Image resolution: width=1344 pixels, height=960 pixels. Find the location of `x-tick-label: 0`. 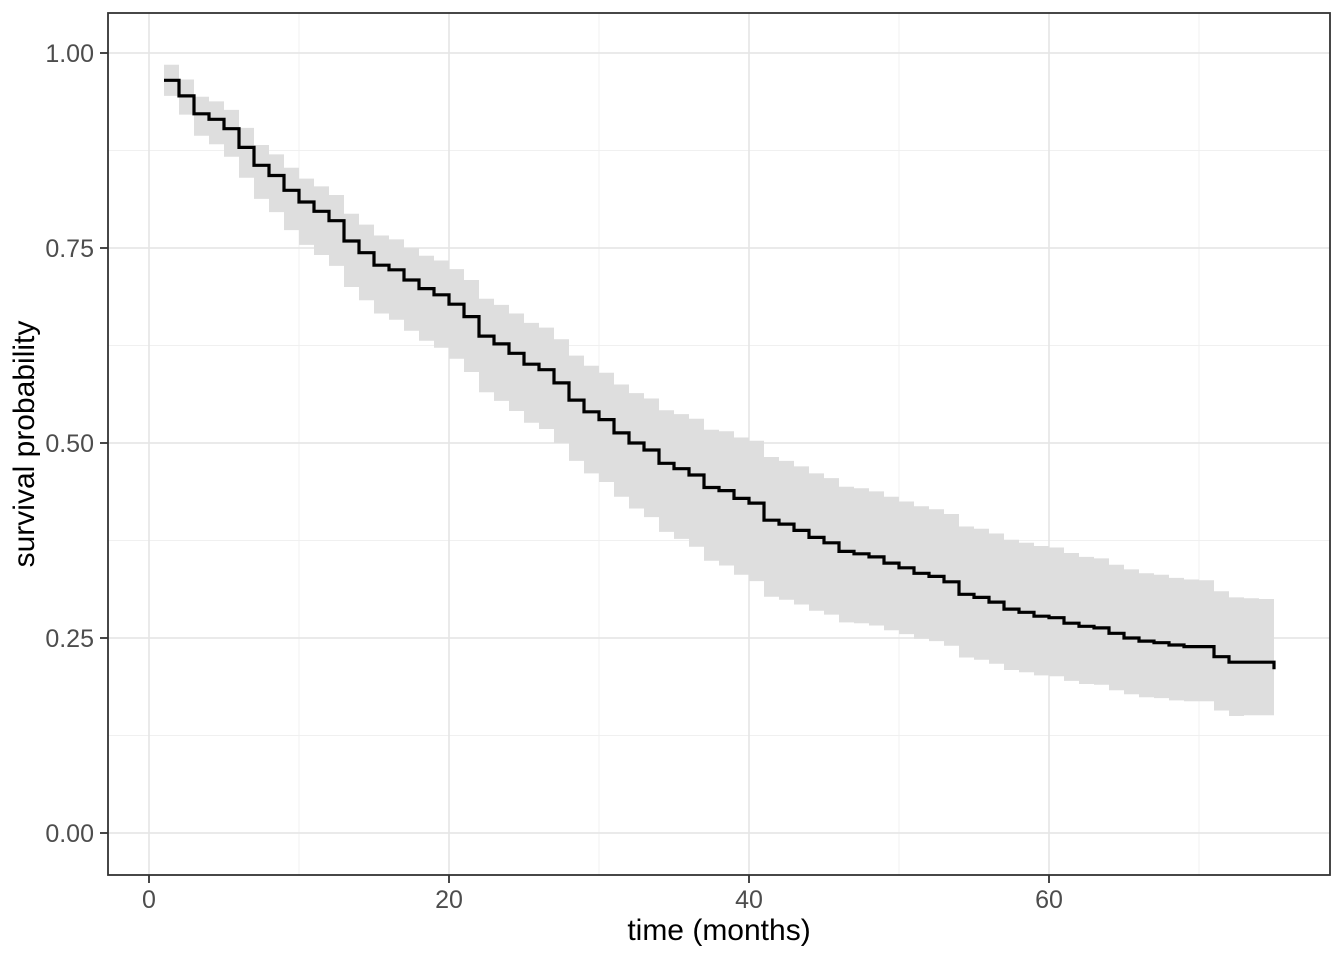

x-tick-label: 0 is located at coordinates (149, 900).